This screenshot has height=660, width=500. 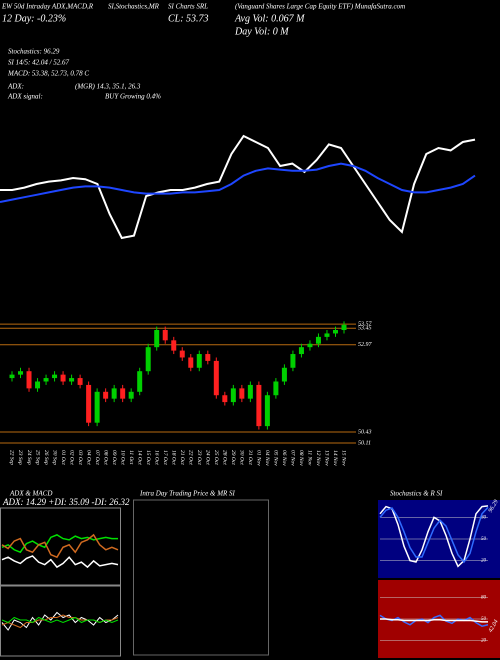 I want to click on header-text: (MGR) 14.3, 35.1, 26.3, so click(x=108, y=87).